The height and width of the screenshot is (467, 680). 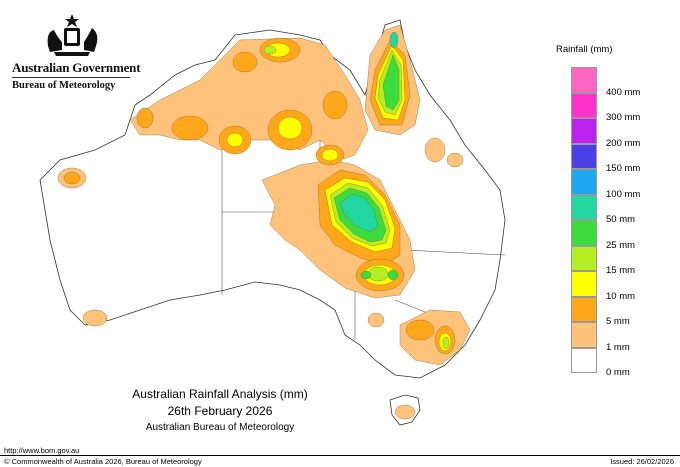 What do you see at coordinates (220, 427) in the screenshot?
I see `map-source: Australian Bureau of Meteorology` at bounding box center [220, 427].